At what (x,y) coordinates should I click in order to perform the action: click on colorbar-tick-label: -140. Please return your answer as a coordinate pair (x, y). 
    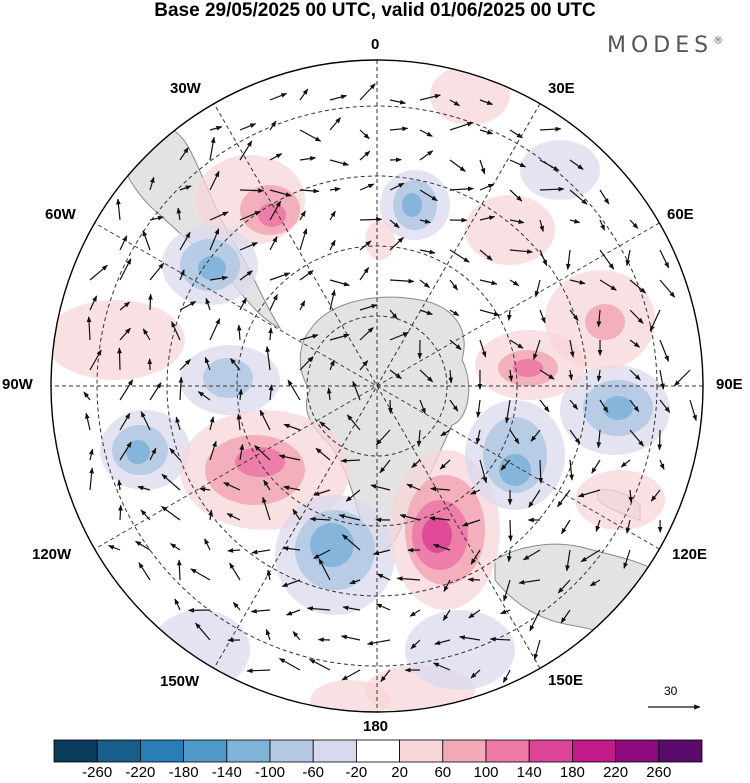
    Looking at the image, I should click on (226, 772).